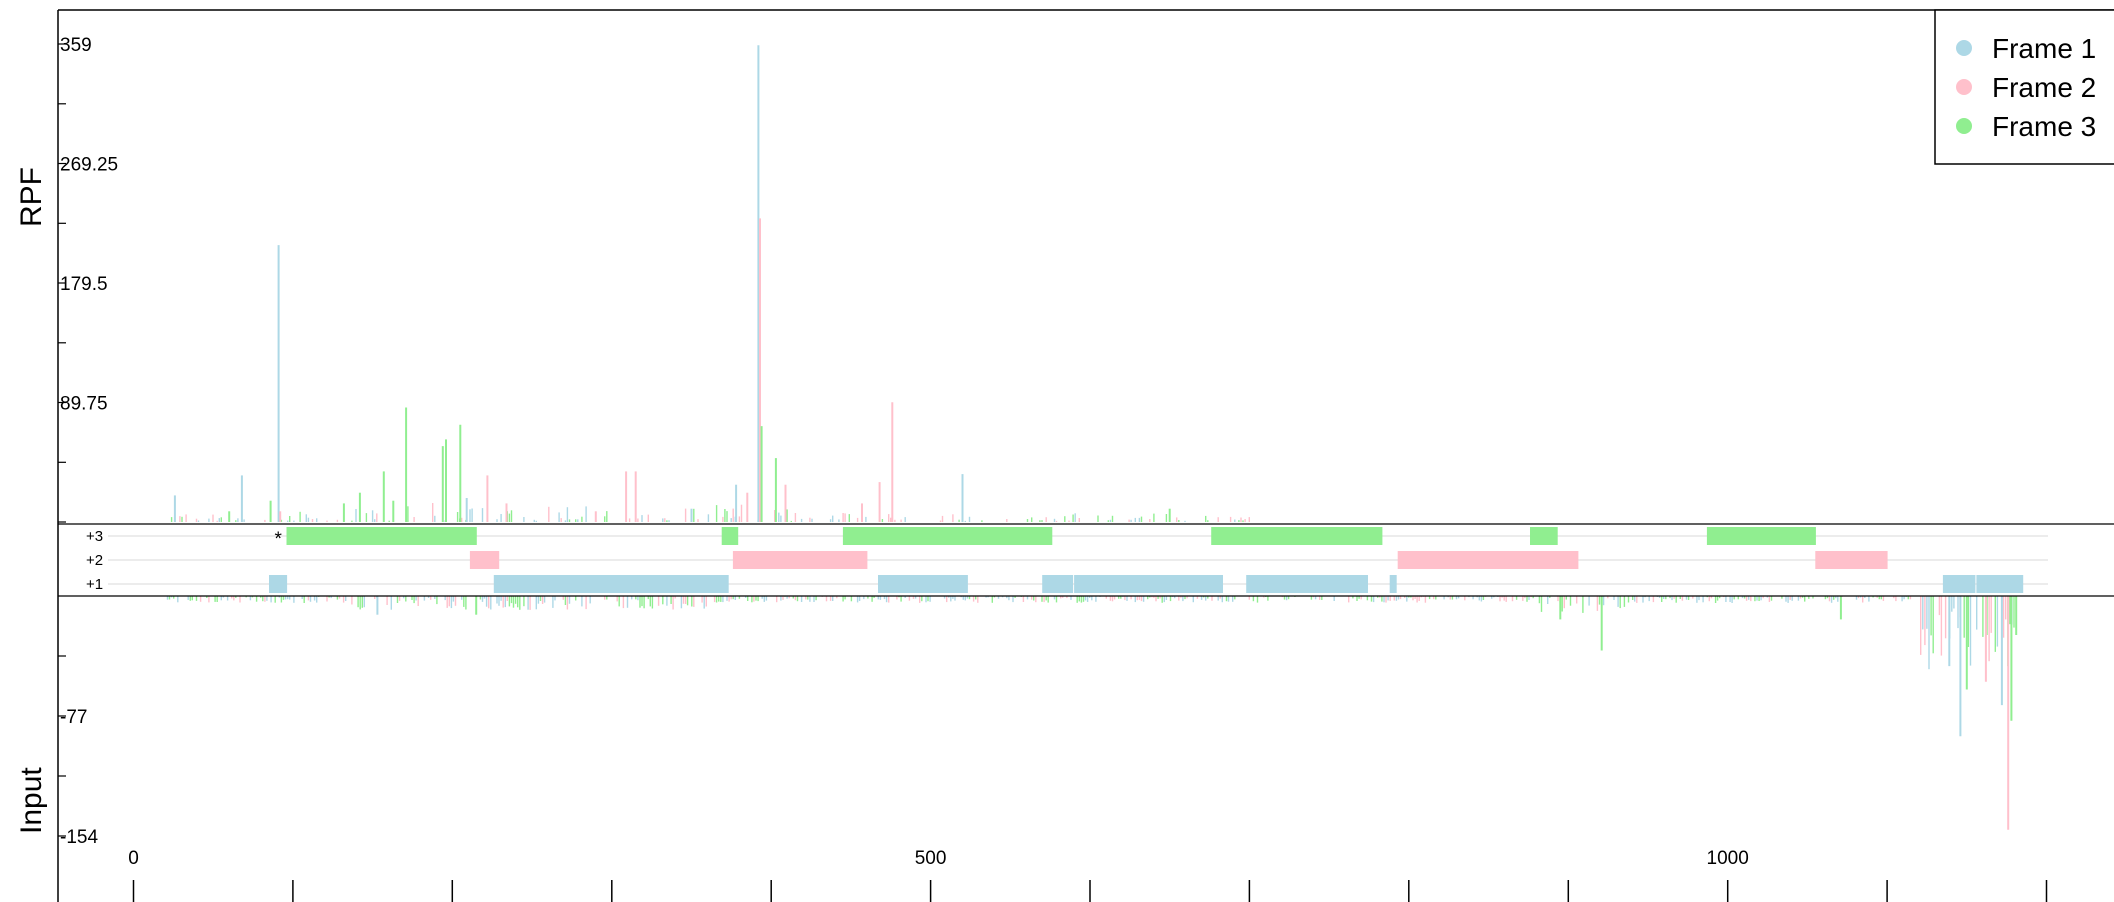 The image size is (2114, 902). I want to click on x-axis-tick-label: 1000, so click(1728, 858).